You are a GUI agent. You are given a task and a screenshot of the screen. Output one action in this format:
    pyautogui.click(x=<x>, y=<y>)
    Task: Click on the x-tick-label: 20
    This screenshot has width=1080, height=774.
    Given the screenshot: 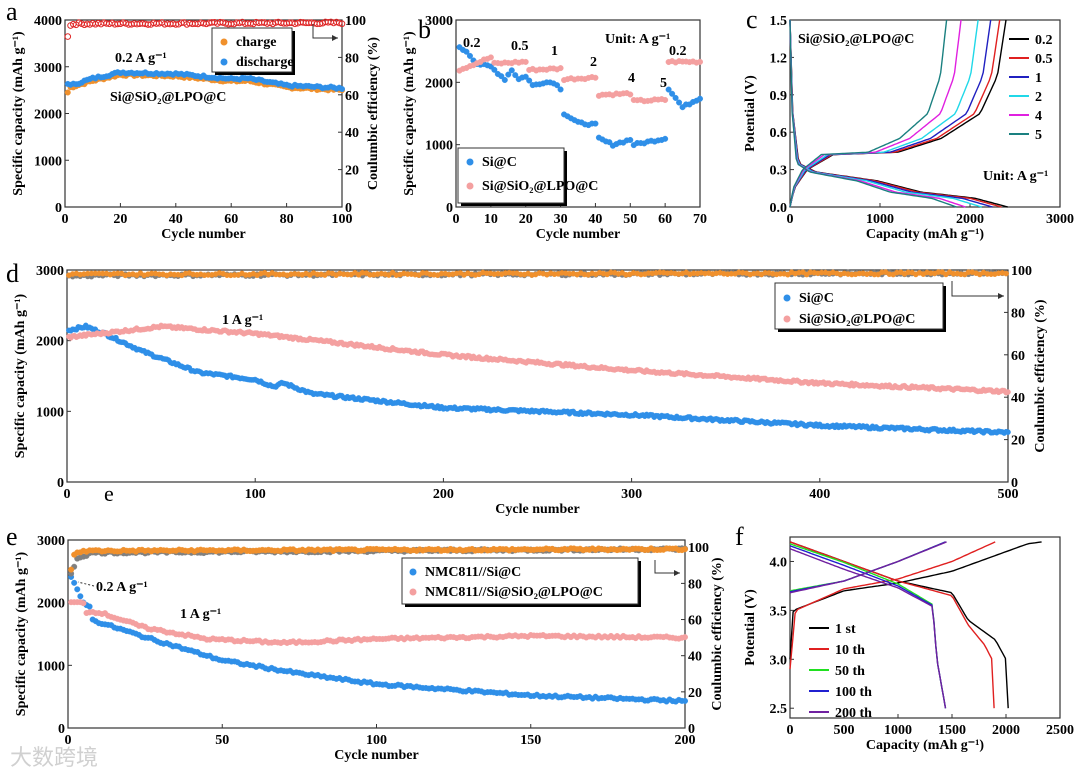 What is the action you would take?
    pyautogui.click(x=526, y=219)
    